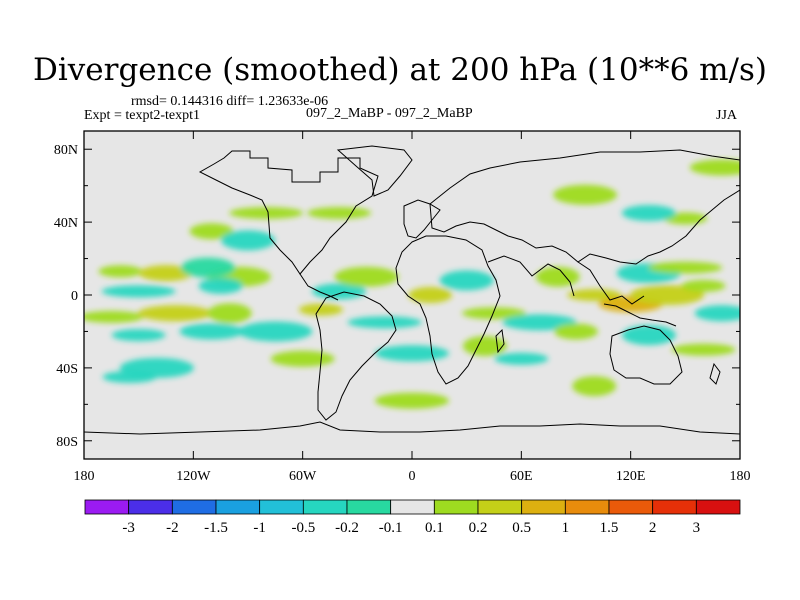 This screenshot has width=800, height=600. I want to click on colorbar-label: 2, so click(653, 528).